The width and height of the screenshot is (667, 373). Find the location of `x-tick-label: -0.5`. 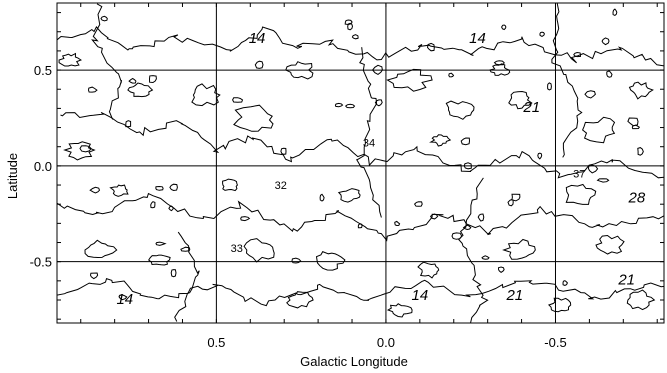

x-tick-label: -0.5 is located at coordinates (555, 342).